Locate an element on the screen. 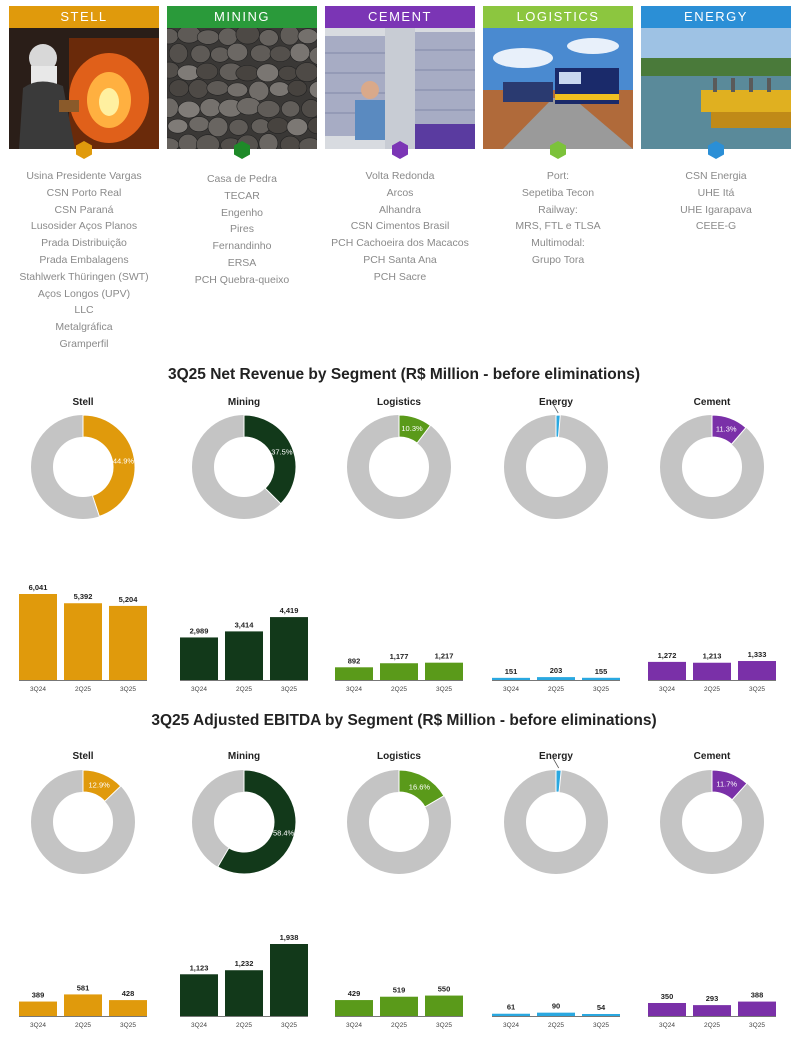 This screenshot has height=1047, width=808. bar-value-label: 1,217 is located at coordinates (444, 656).